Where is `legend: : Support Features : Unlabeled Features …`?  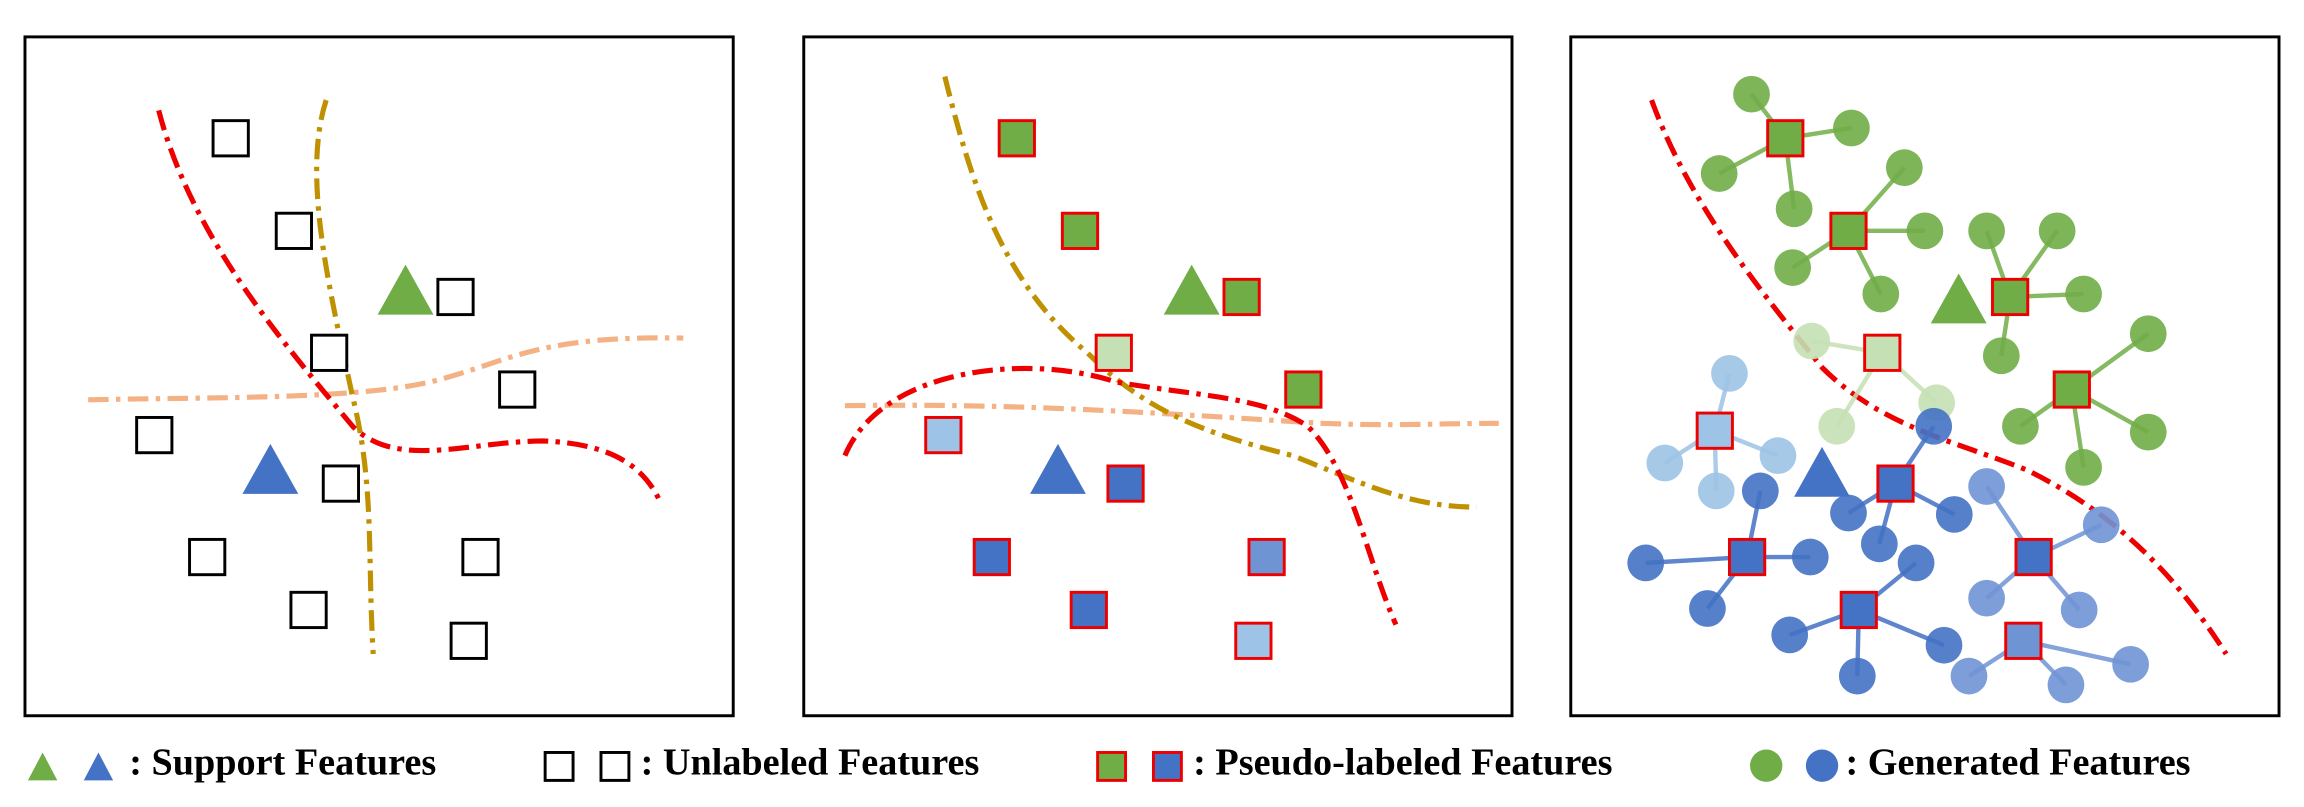
legend: : Support Features : Unlabeled Features … is located at coordinates (1109, 762).